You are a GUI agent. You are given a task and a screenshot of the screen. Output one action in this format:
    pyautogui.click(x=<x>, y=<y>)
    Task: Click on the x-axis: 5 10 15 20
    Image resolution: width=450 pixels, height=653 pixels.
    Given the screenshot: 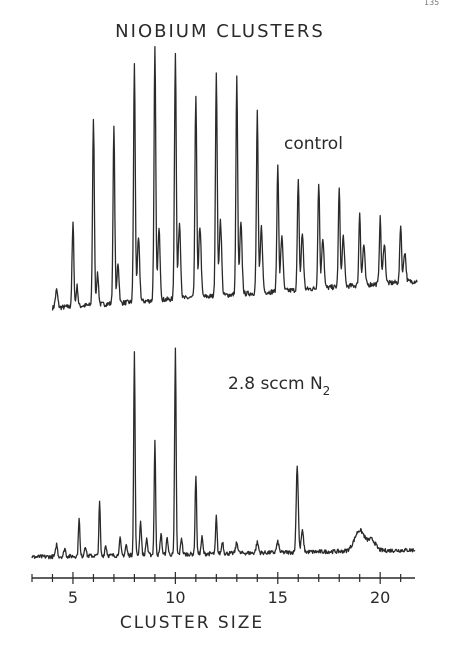 What is the action you would take?
    pyautogui.click(x=223, y=589)
    